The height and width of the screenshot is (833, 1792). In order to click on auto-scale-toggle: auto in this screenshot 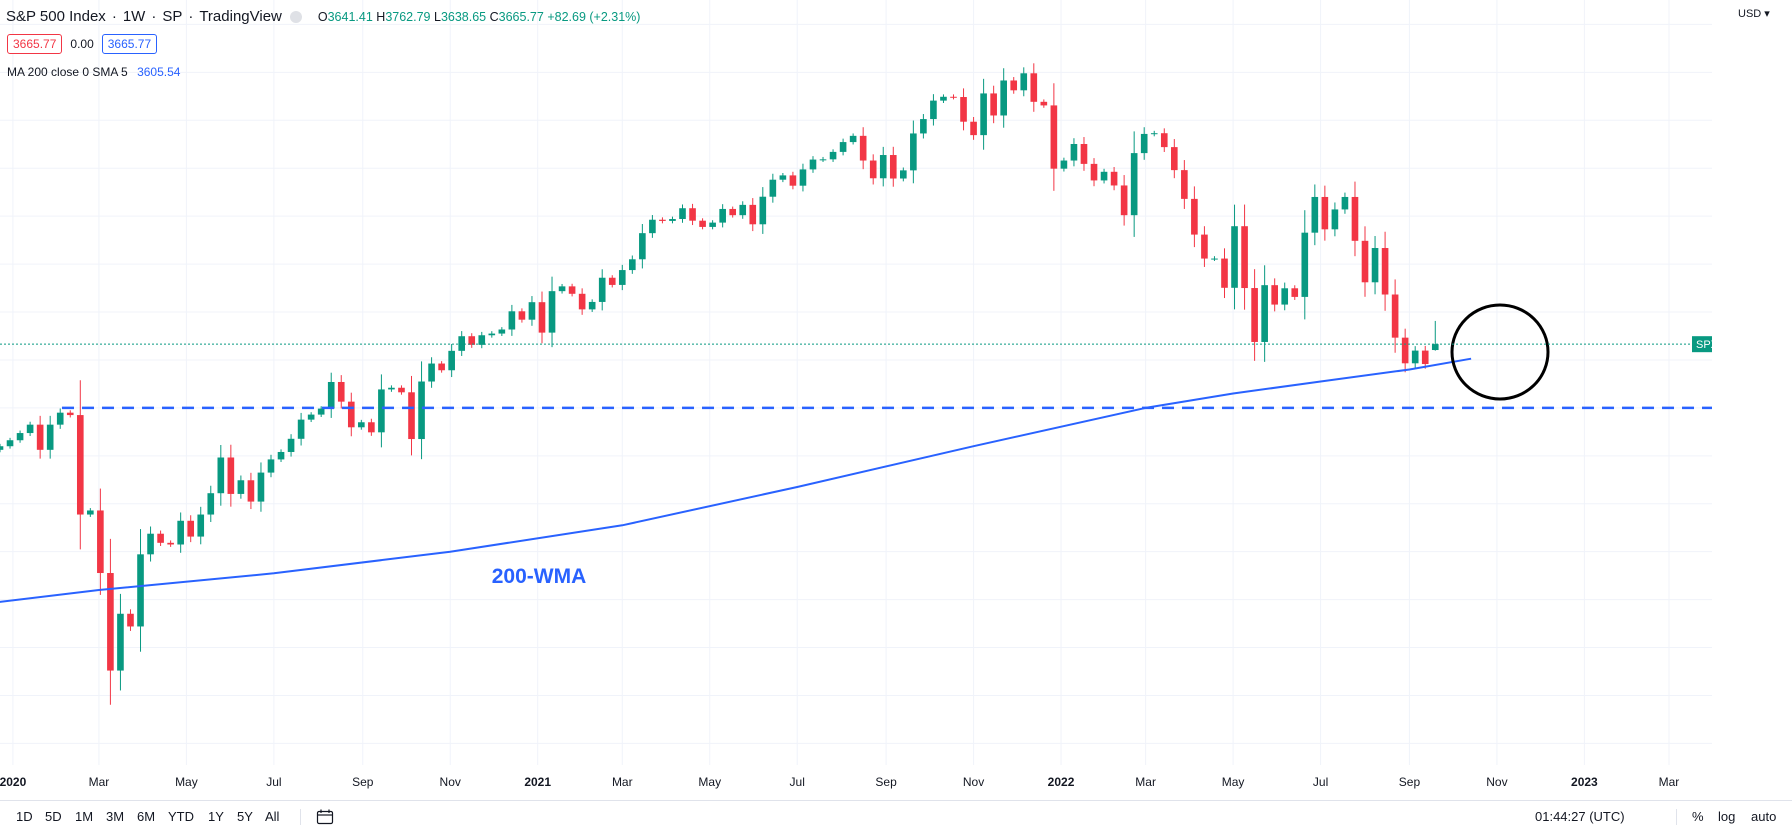, I will do `click(1764, 816)`.